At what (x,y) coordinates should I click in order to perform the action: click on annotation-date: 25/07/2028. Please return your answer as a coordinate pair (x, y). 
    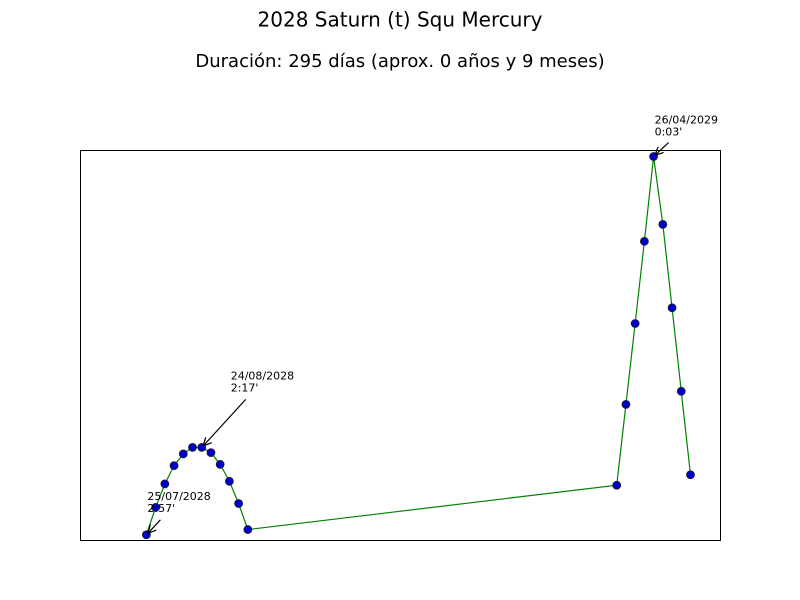
    Looking at the image, I should click on (178, 496).